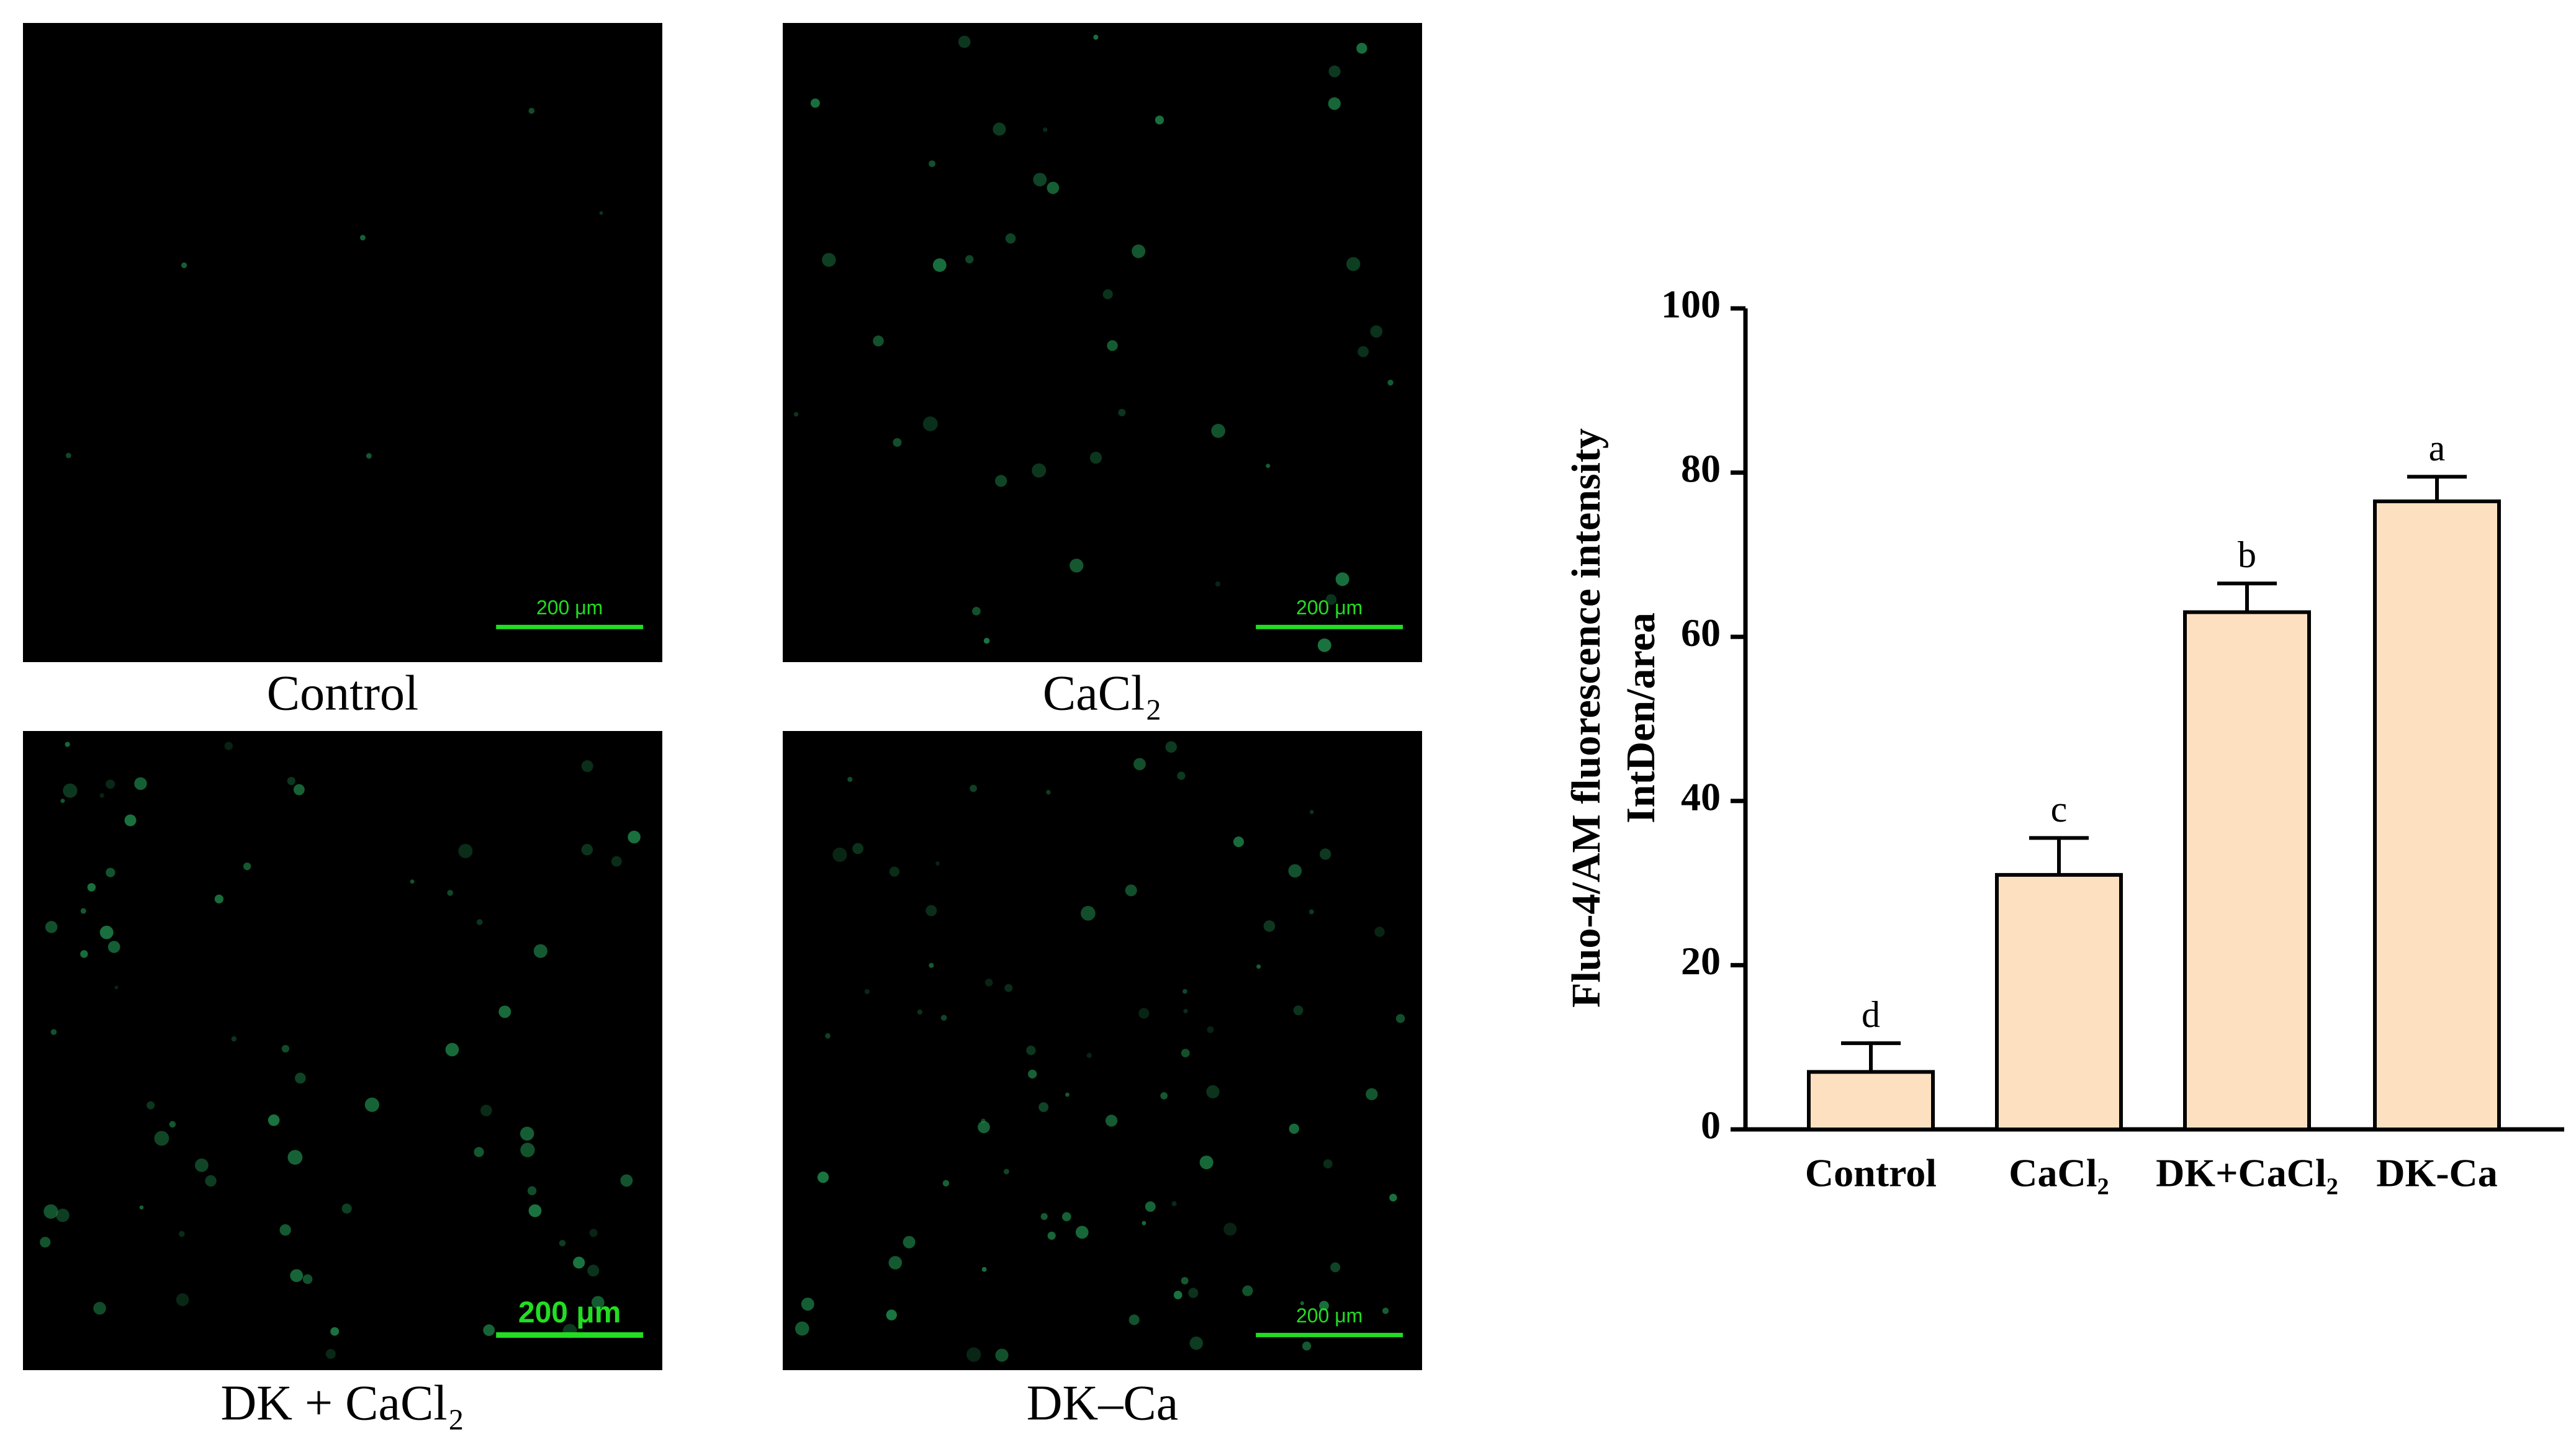 The height and width of the screenshot is (1444, 2576). I want to click on significance-letter: b, so click(2247, 554).